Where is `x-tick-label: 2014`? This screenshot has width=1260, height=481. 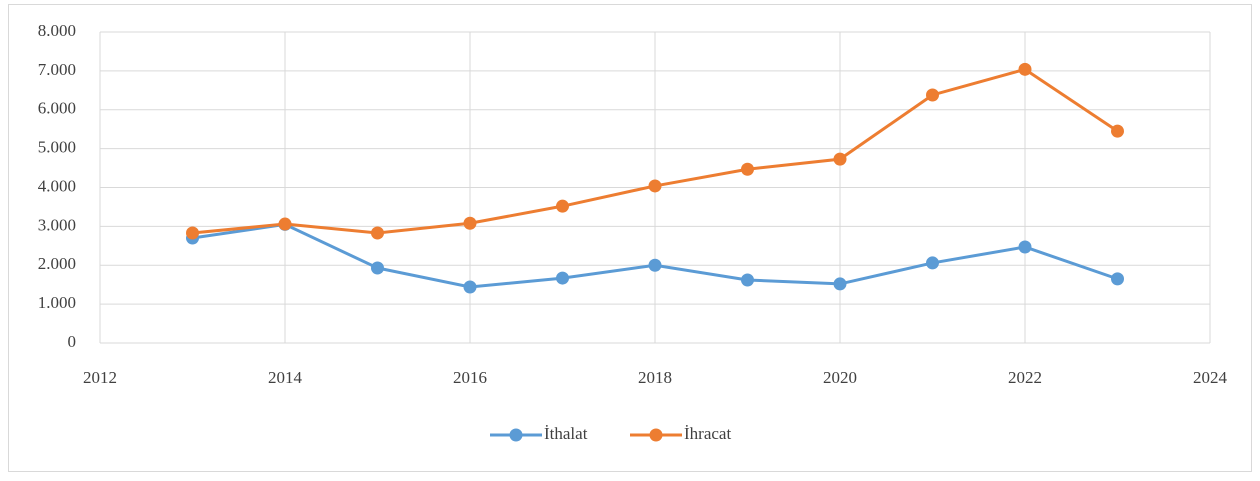 x-tick-label: 2014 is located at coordinates (285, 377).